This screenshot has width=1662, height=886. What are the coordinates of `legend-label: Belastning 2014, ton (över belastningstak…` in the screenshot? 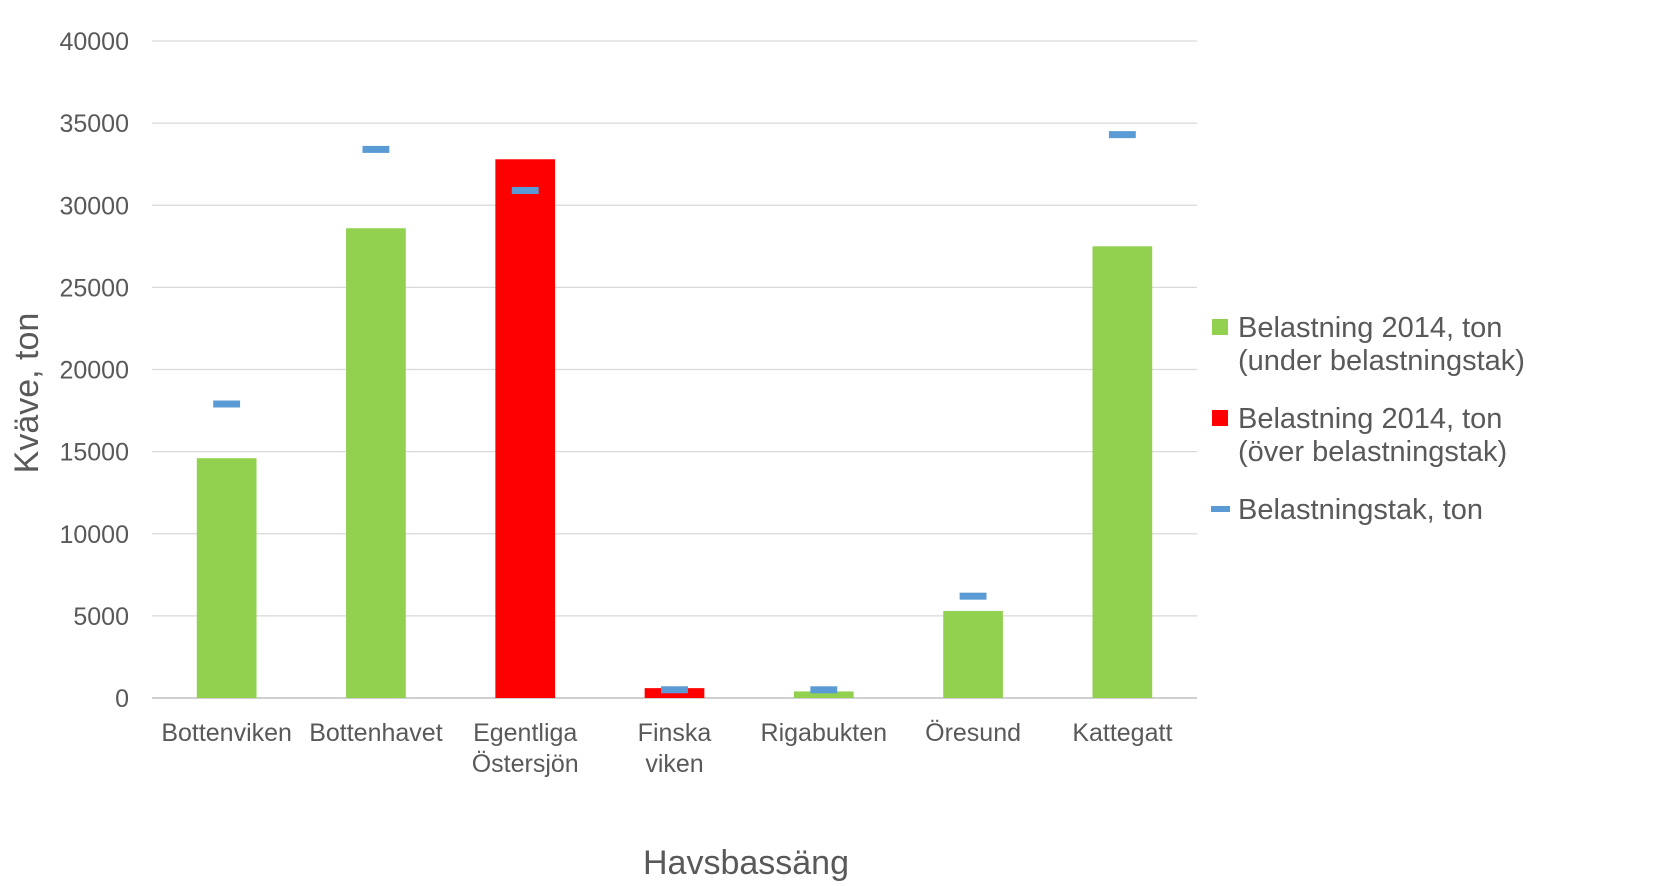 It's located at (1372, 435).